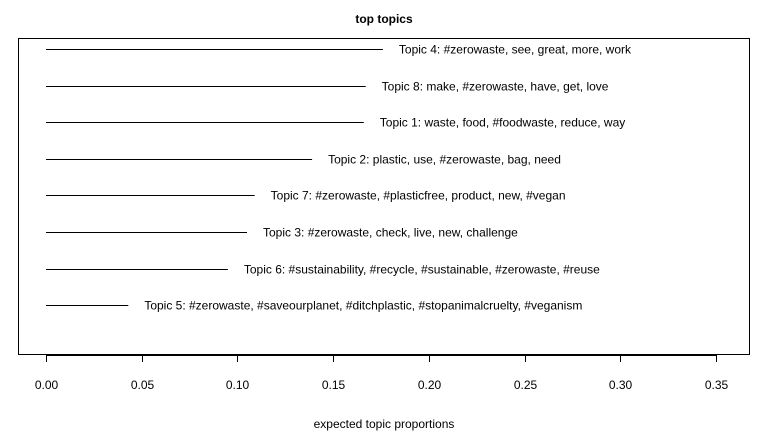  I want to click on x-axis: 0.00 0.05 0.10 0.15 0.20 0.25 0.30 0.35, so click(382, 373).